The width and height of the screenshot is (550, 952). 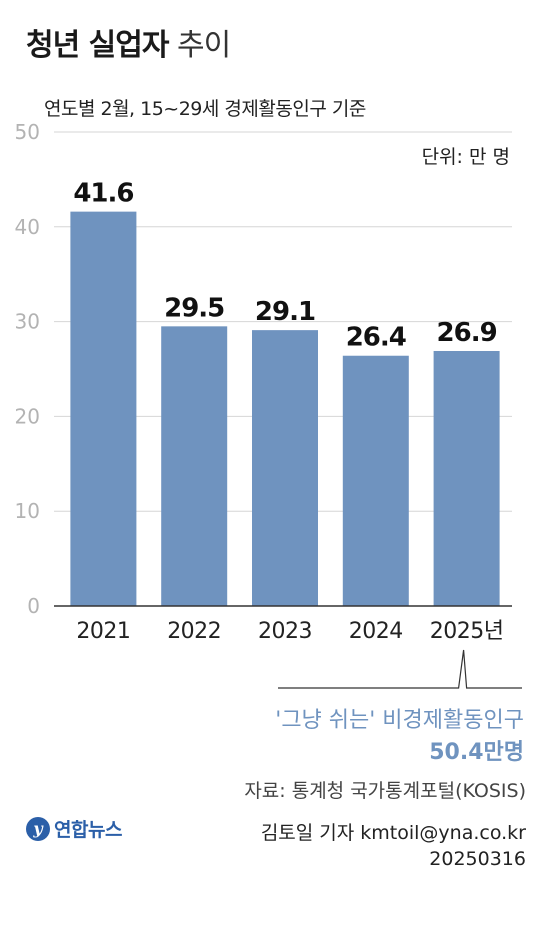 What do you see at coordinates (476, 752) in the screenshot?
I see `annotation-line2: 50.4만명` at bounding box center [476, 752].